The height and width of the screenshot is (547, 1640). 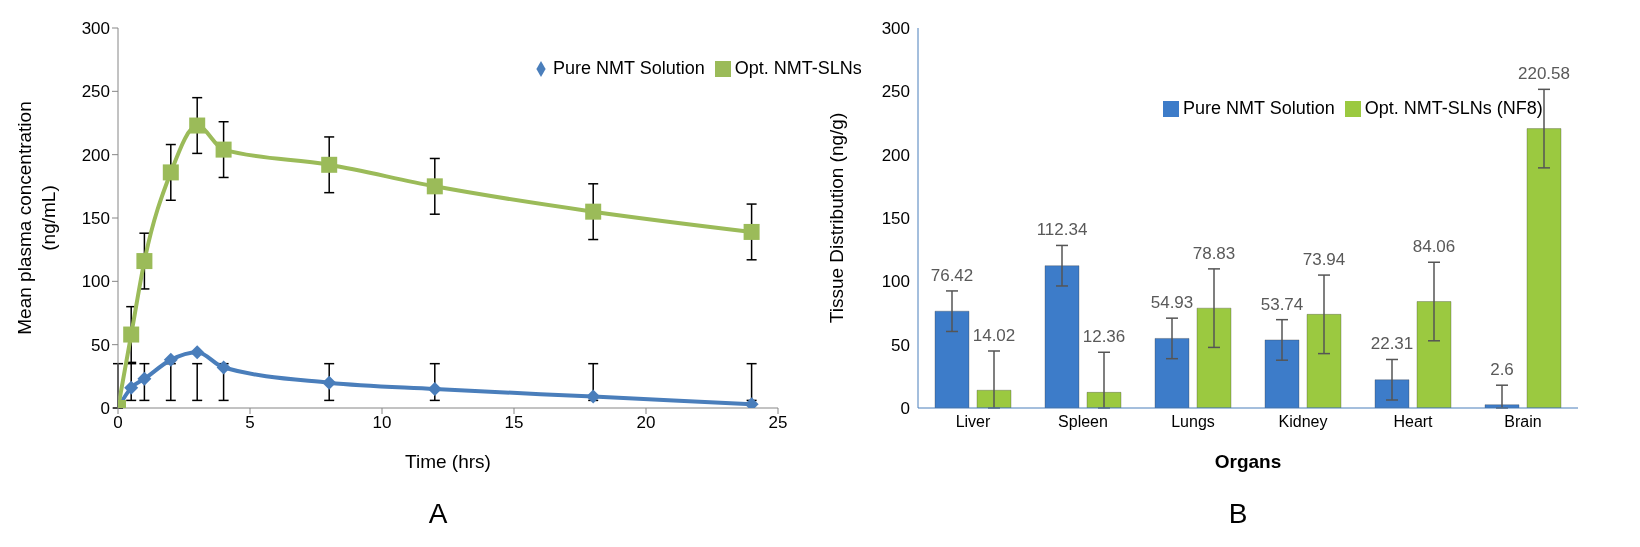 I want to click on data-label: 54.93, so click(x=1172, y=303).